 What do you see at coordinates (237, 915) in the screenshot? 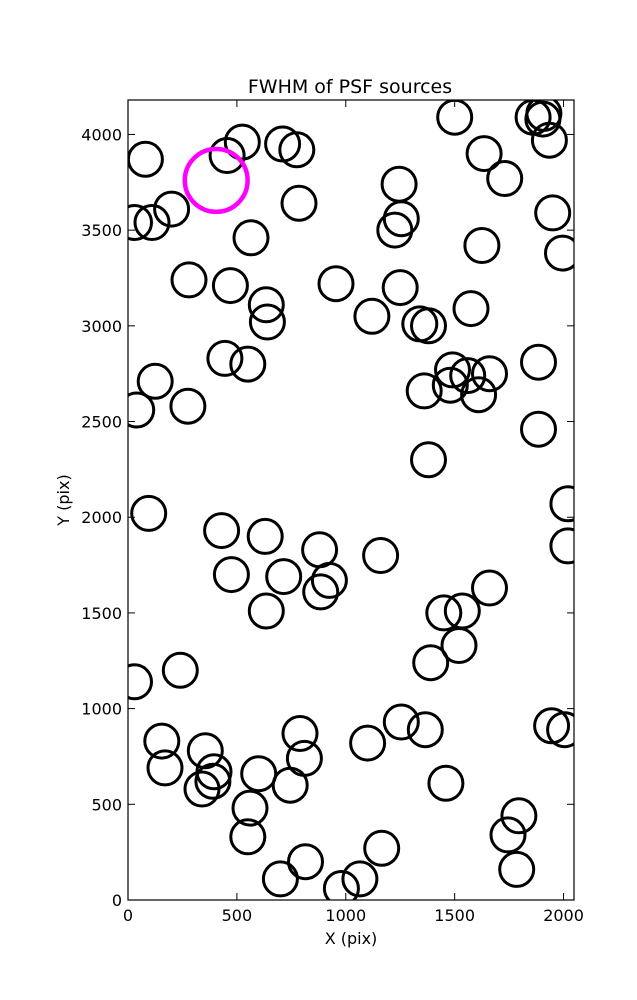
I see `x-tick-label: 500` at bounding box center [237, 915].